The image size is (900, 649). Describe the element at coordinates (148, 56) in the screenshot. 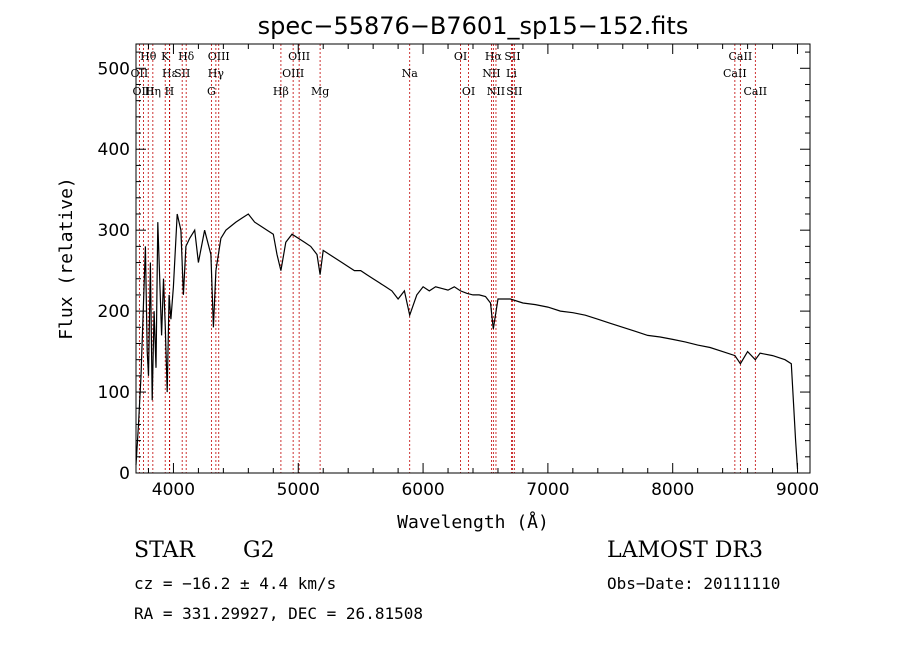

I see `spectral-line-label: Hθ` at that location.